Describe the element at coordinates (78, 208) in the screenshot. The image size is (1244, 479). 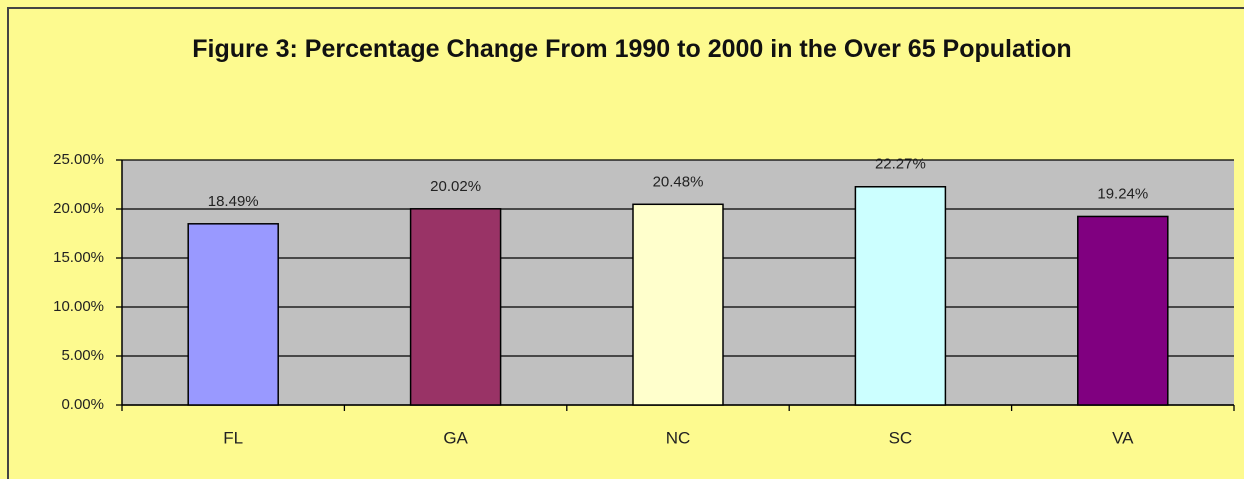
I see `y-tick-label: 20.00%` at that location.